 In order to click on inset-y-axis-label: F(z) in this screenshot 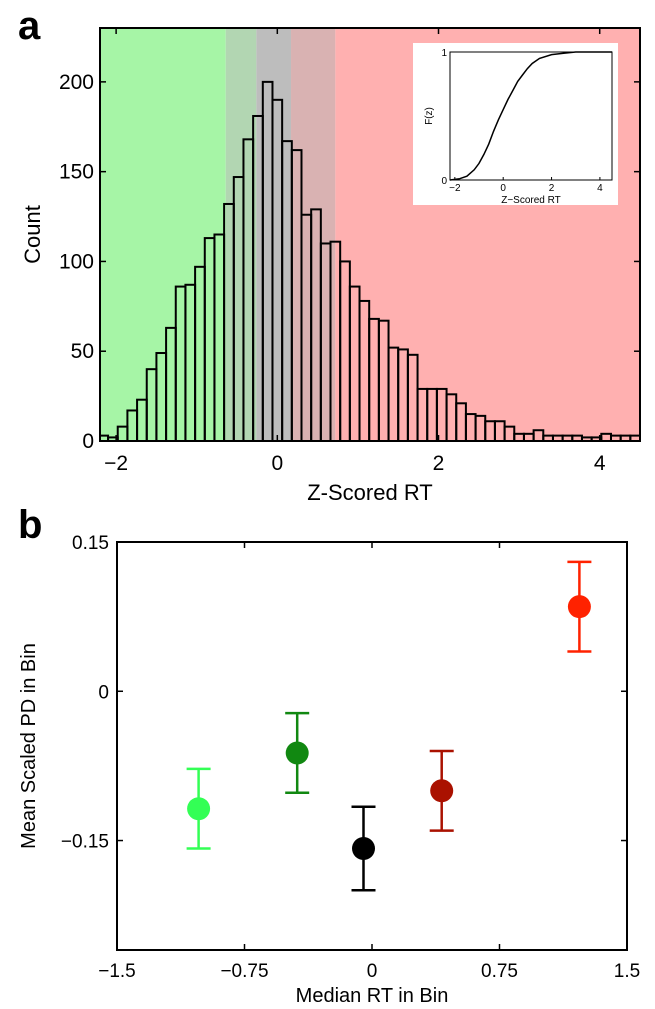, I will do `click(429, 116)`.